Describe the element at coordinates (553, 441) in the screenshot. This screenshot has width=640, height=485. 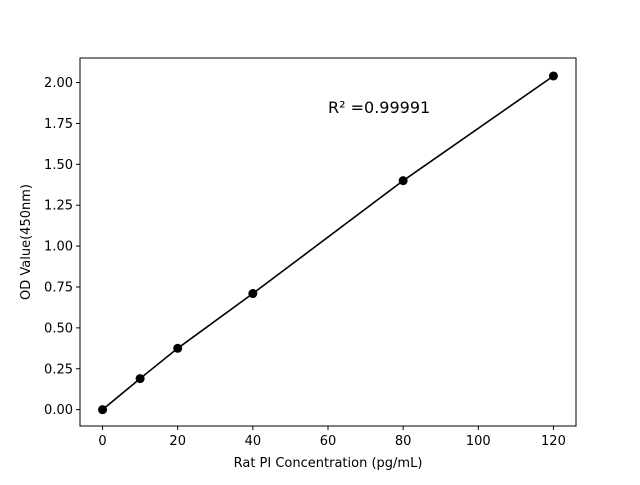
I see `x-tick-label: 120` at that location.